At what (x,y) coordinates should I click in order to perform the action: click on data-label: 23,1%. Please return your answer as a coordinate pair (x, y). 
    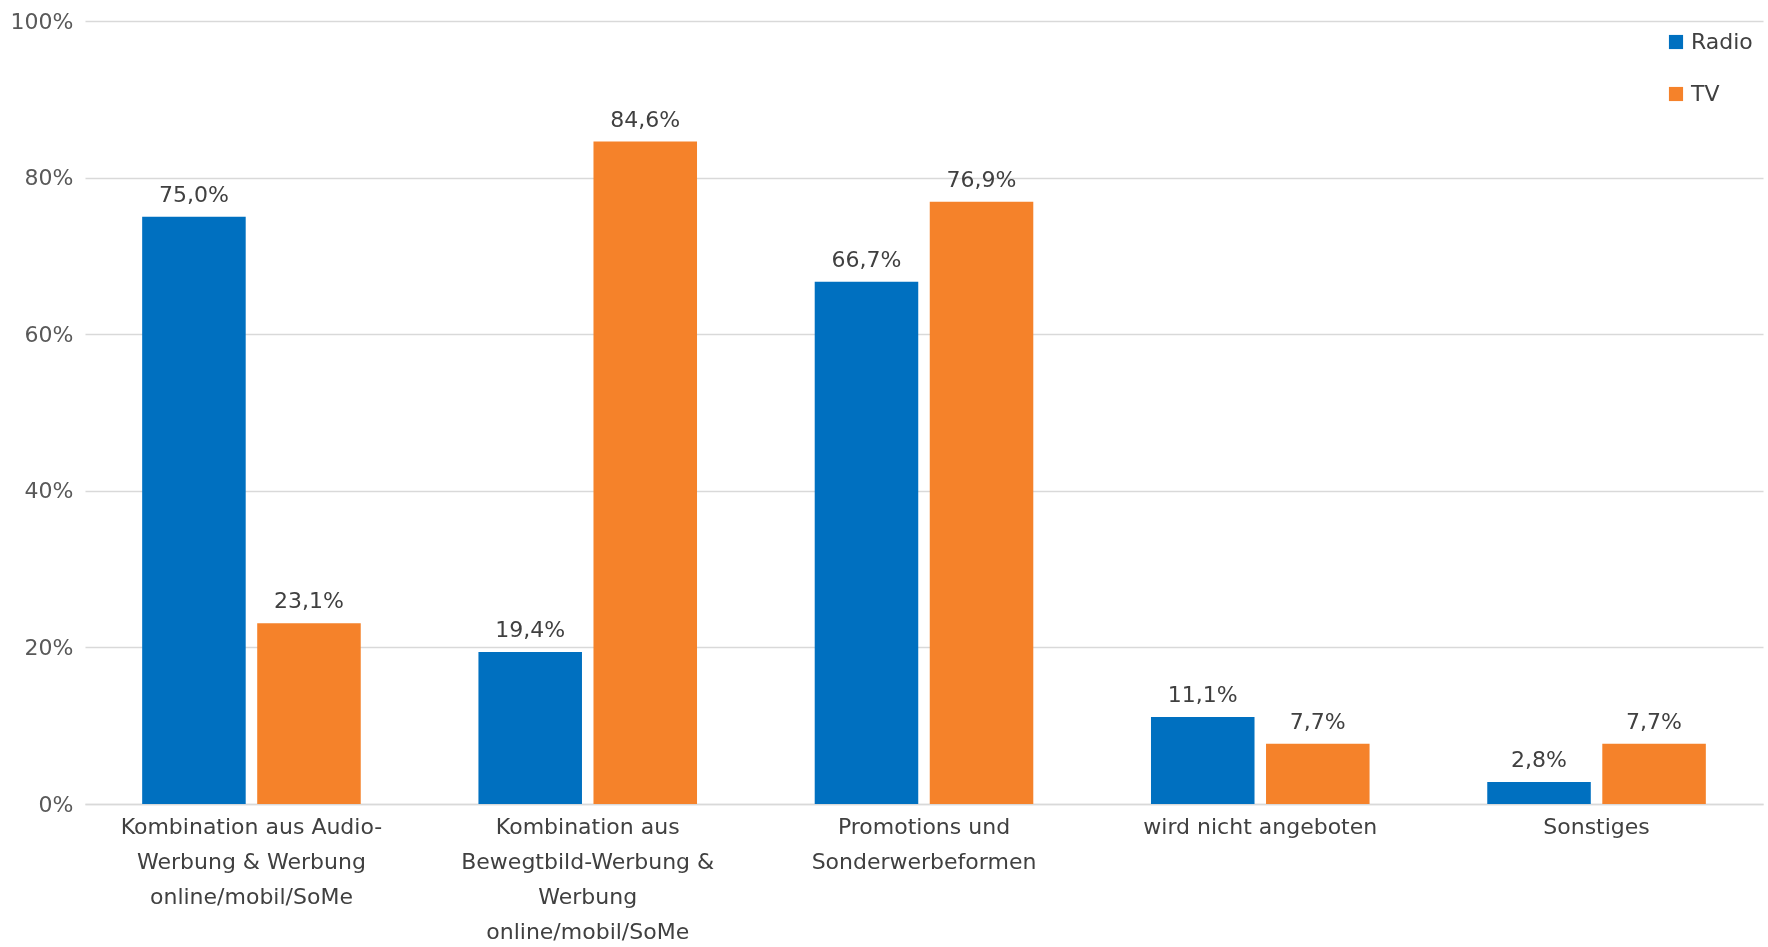
    Looking at the image, I should click on (309, 601).